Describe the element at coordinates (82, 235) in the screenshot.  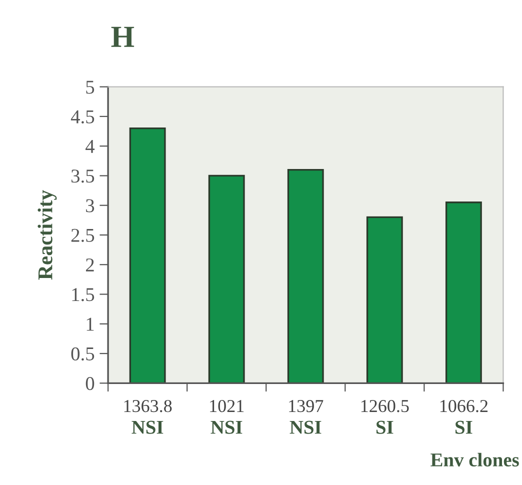
I see `y-tick-label: 2.5` at that location.